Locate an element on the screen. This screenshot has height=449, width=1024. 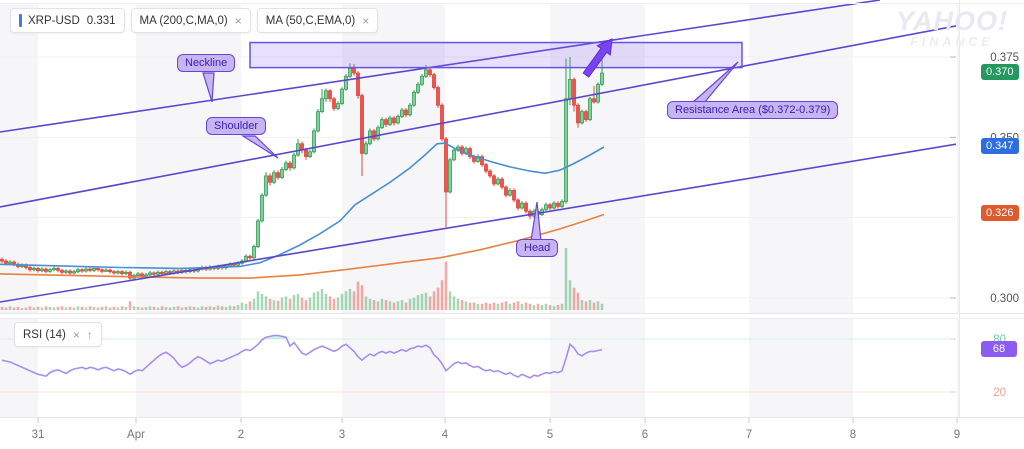
ma50-value-badge: 0.347 is located at coordinates (1000, 145).